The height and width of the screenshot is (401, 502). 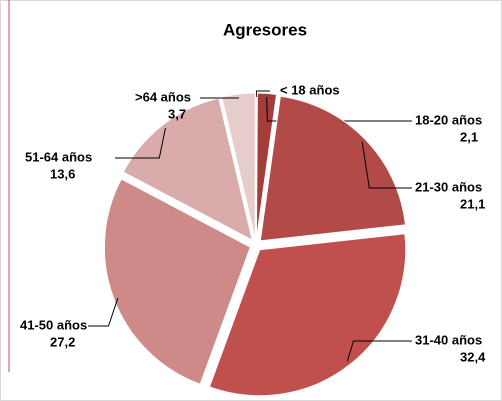 I want to click on slice-label: 21-30 años, so click(x=448, y=186).